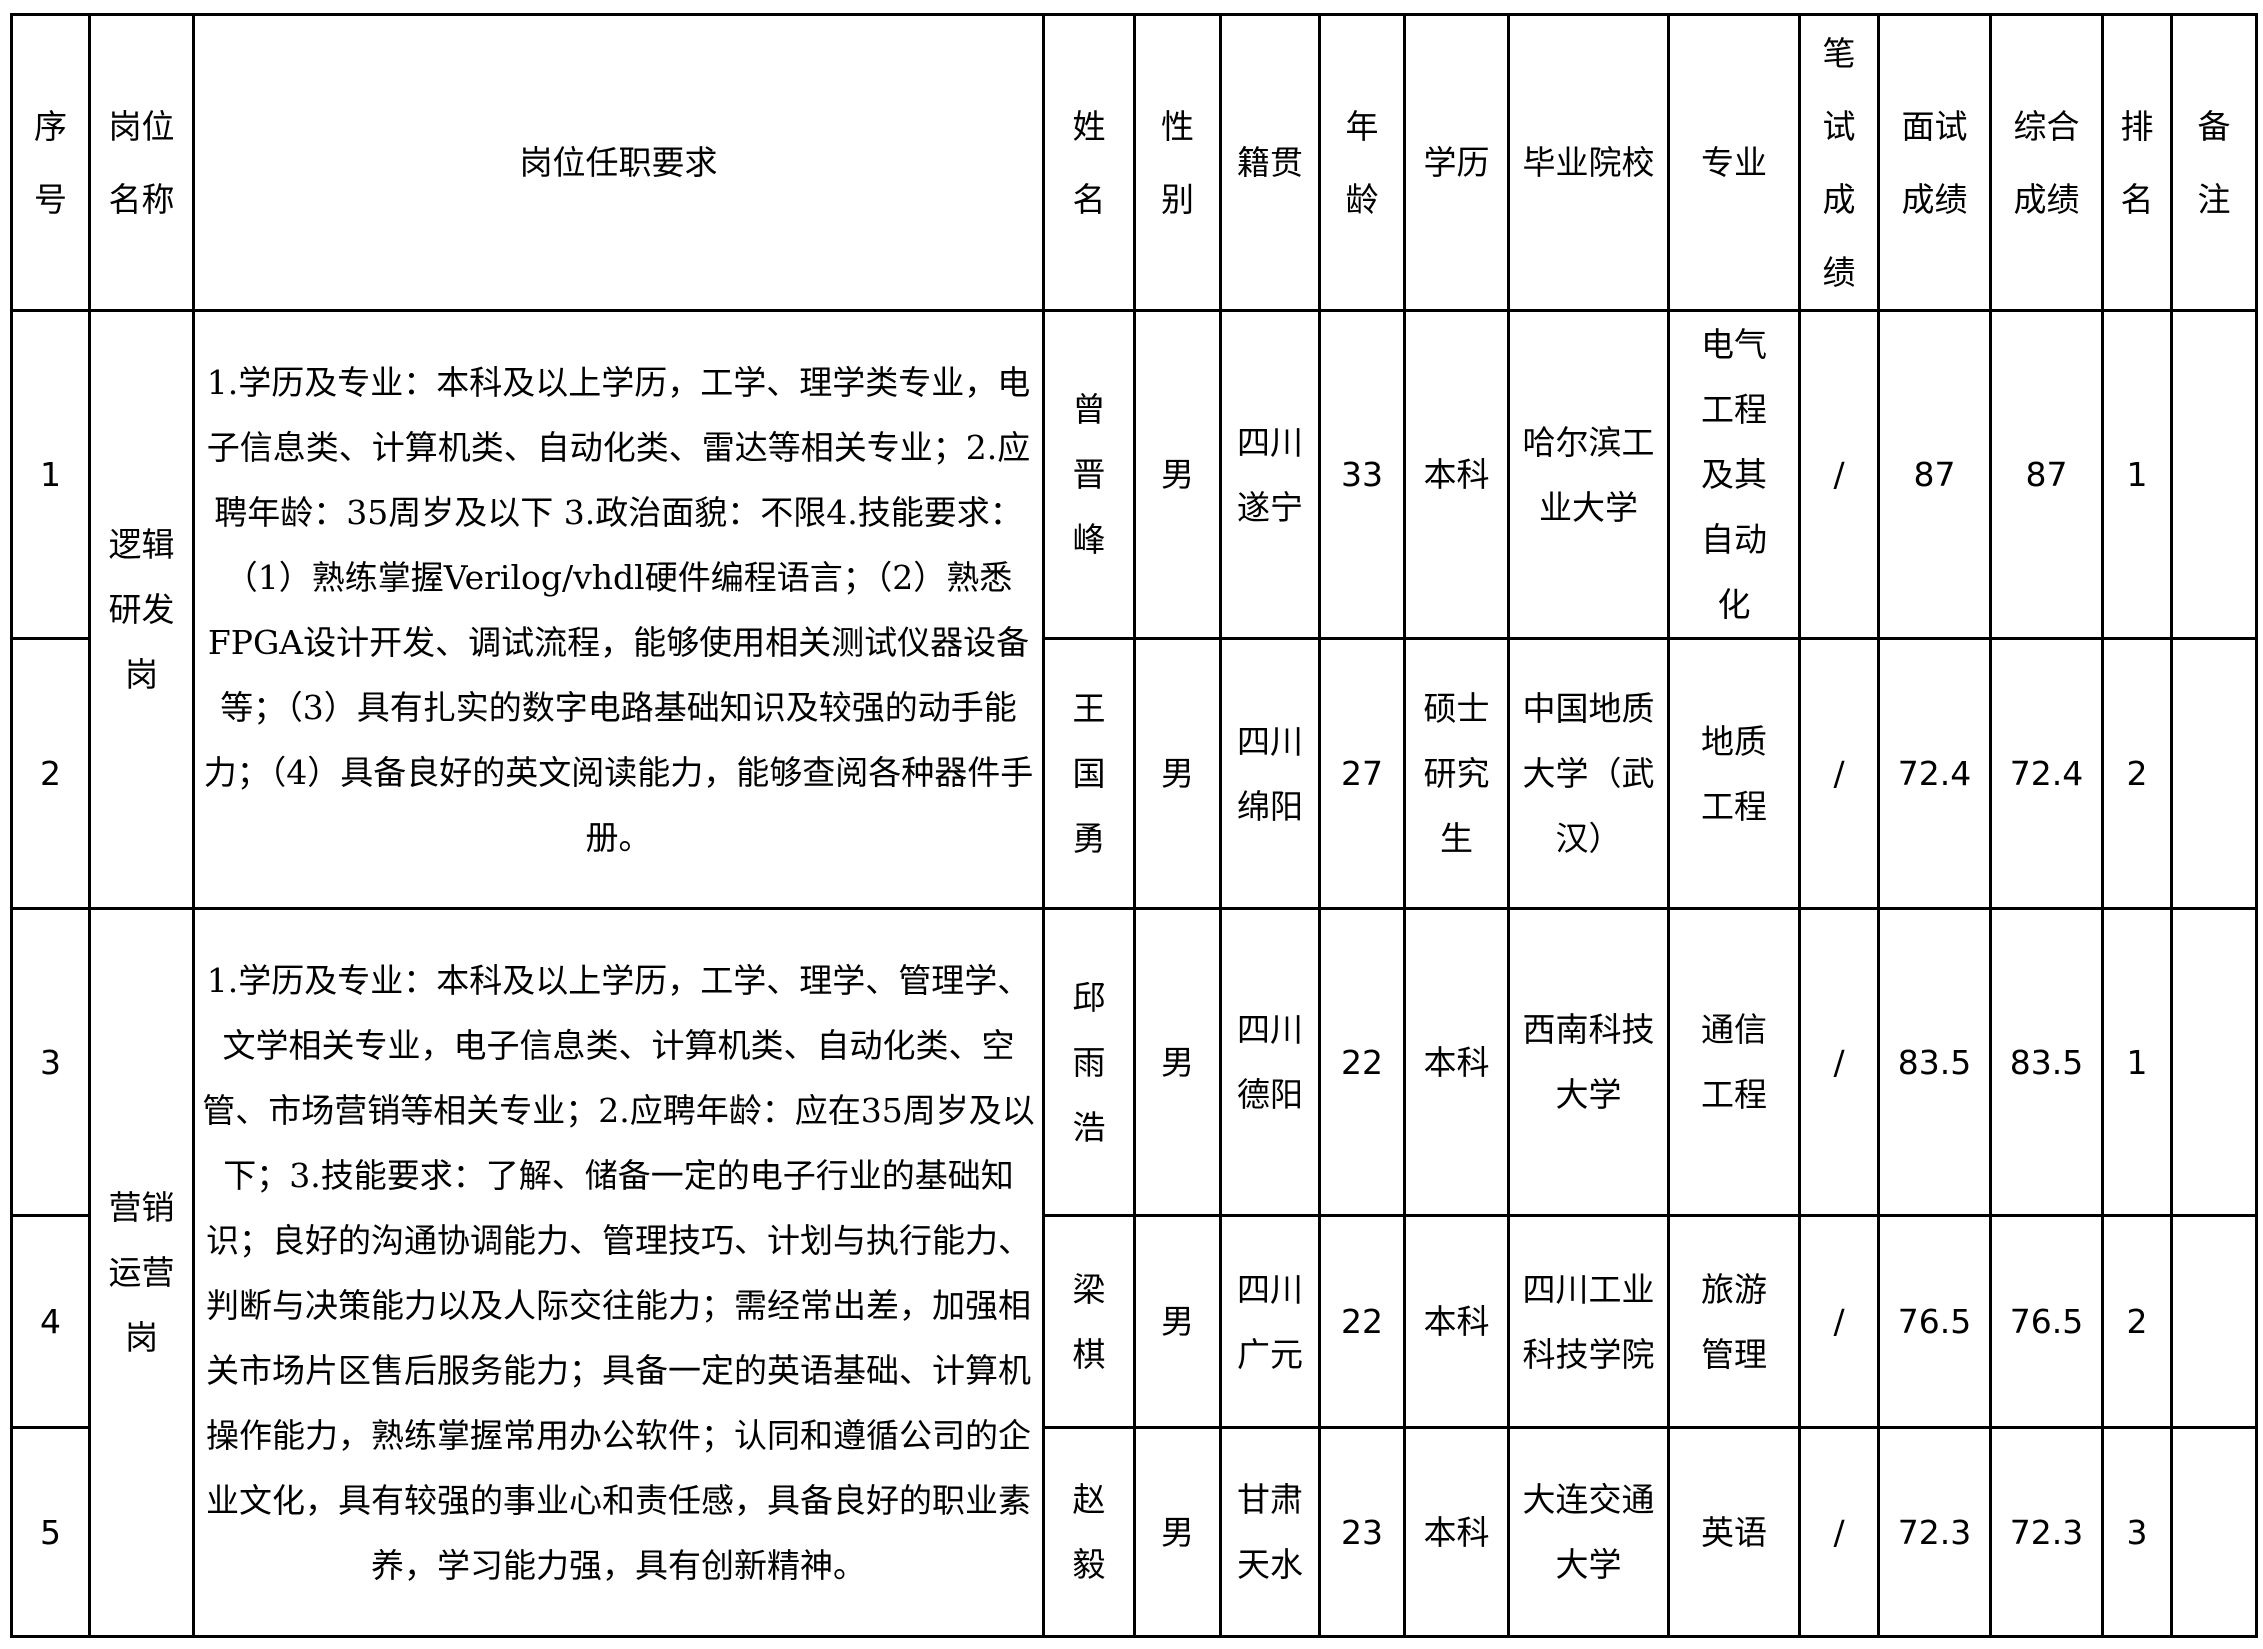 The height and width of the screenshot is (1649, 2263). I want to click on cell-school: 中国地质 大学（武 汉）, so click(1588, 773).